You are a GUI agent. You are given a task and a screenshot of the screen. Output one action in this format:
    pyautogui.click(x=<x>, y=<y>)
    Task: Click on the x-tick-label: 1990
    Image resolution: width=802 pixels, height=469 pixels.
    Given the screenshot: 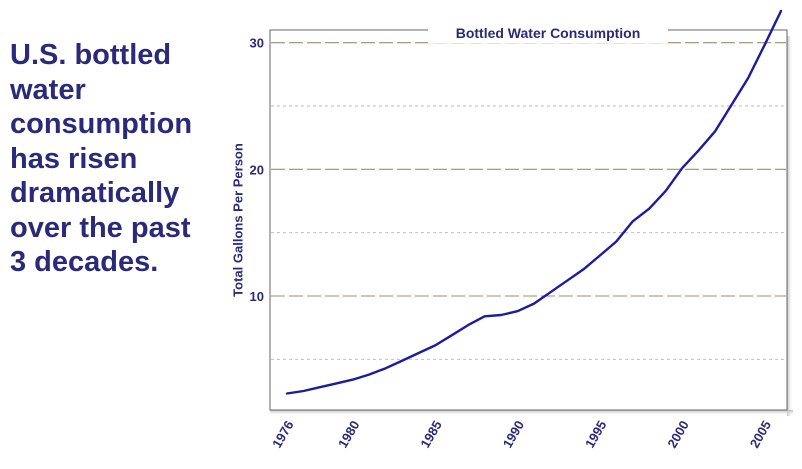 What is the action you would take?
    pyautogui.click(x=513, y=434)
    